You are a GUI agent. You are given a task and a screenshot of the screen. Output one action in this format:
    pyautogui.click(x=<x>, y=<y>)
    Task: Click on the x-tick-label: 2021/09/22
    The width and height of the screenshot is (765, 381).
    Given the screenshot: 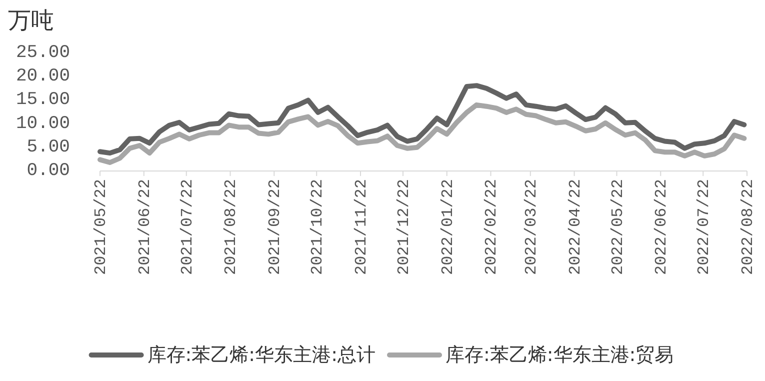 What is the action you would take?
    pyautogui.click(x=275, y=227)
    